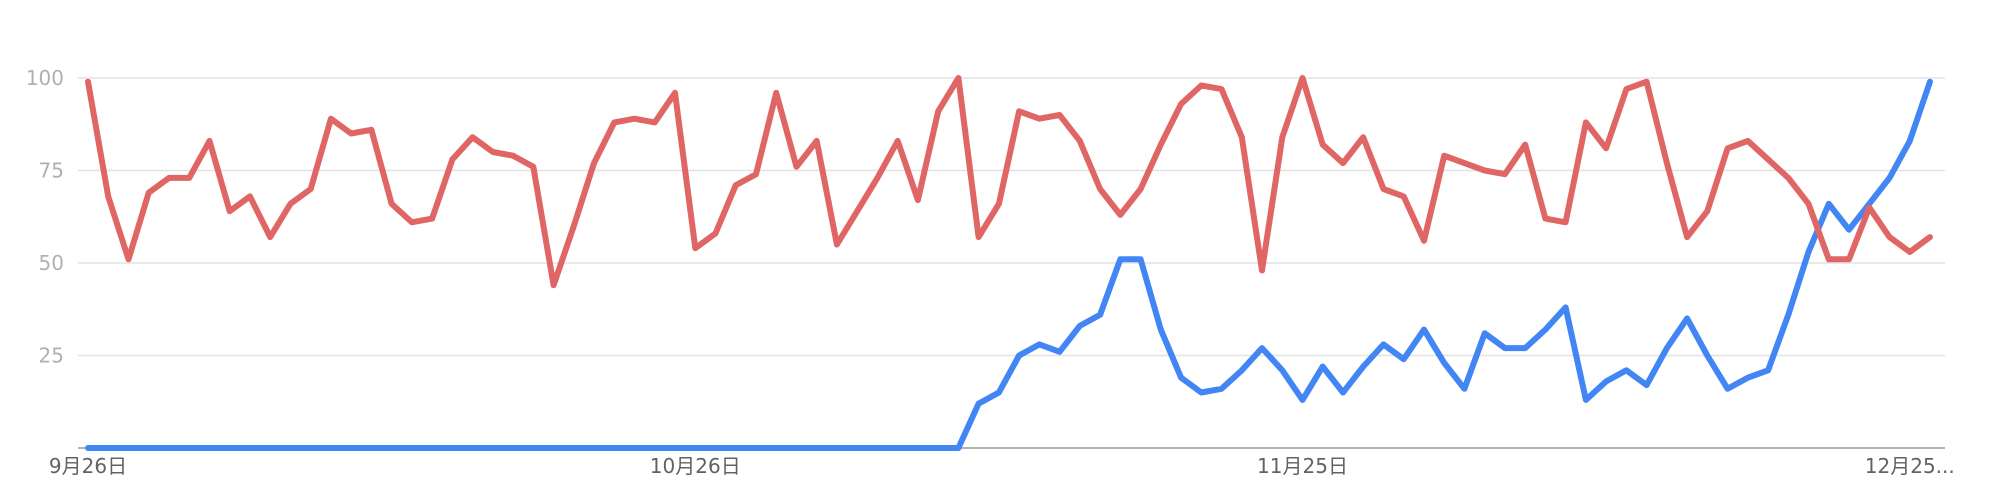 The image size is (1992, 494). Describe the element at coordinates (695, 466) in the screenshot. I see `x-tick-label-1: 10月26日` at that location.